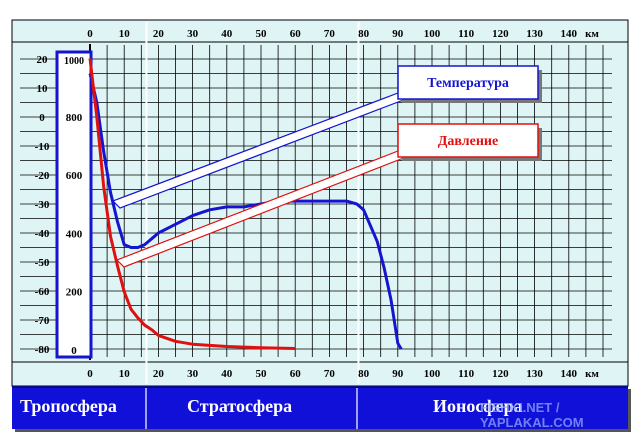 This screenshot has height=439, width=640. What do you see at coordinates (240, 406) in the screenshot?
I see `zone-label-stratosphere: Стратосфера` at bounding box center [240, 406].